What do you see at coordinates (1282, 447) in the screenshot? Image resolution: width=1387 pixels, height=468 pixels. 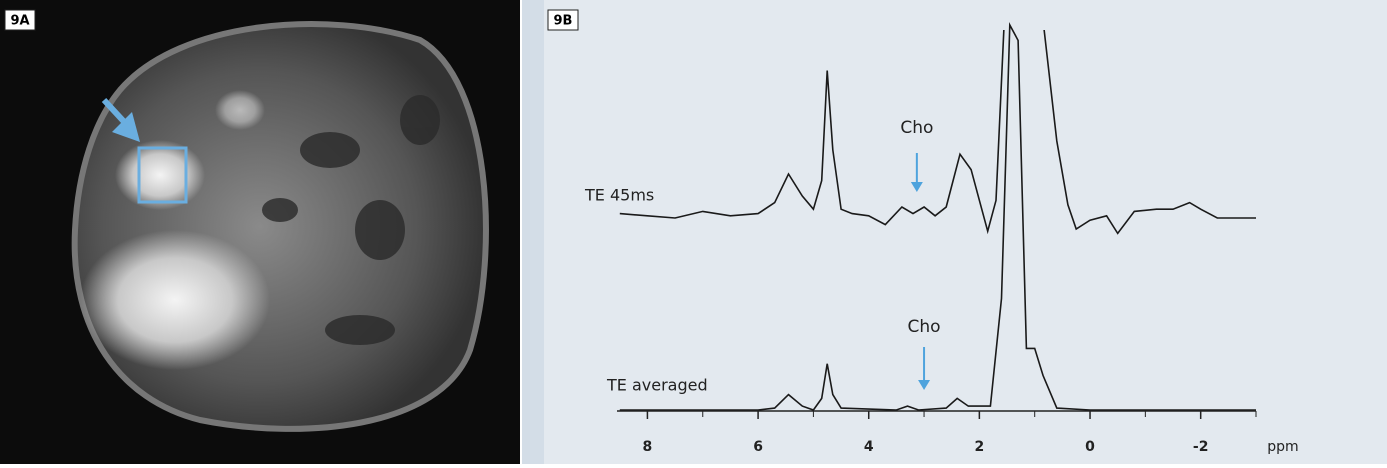 I see `x-axis-label: ppm` at bounding box center [1282, 447].